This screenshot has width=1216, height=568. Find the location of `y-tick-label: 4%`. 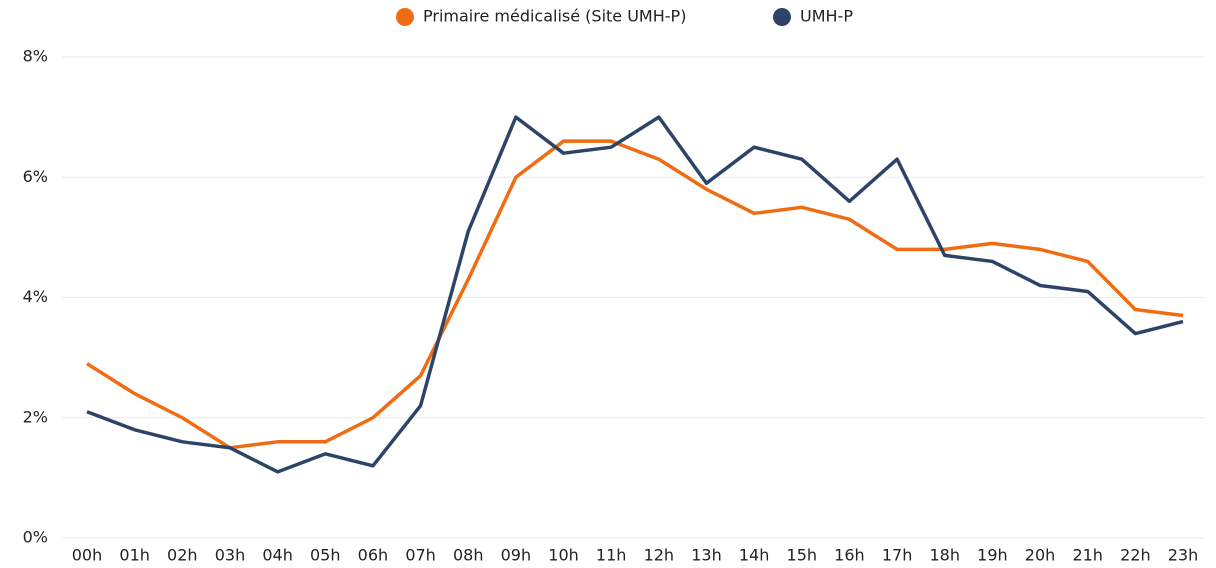

y-tick-label: 4% is located at coordinates (35, 296).